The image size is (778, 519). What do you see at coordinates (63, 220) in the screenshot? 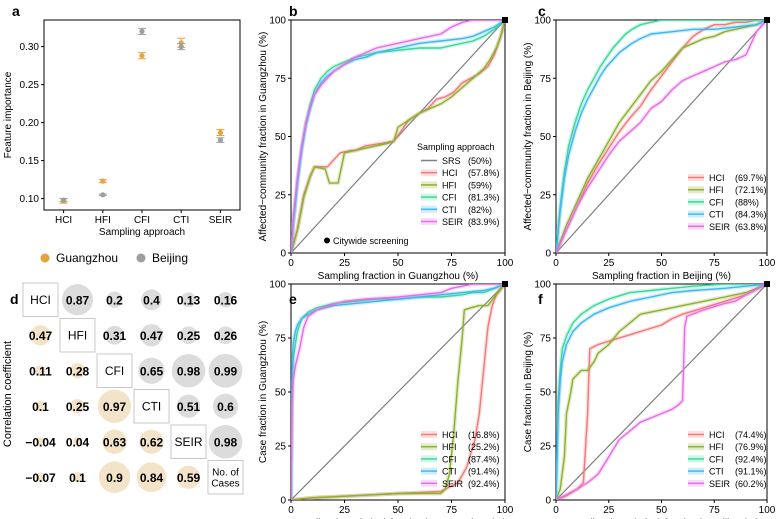
I see `x-tick-label: HCI` at bounding box center [63, 220].